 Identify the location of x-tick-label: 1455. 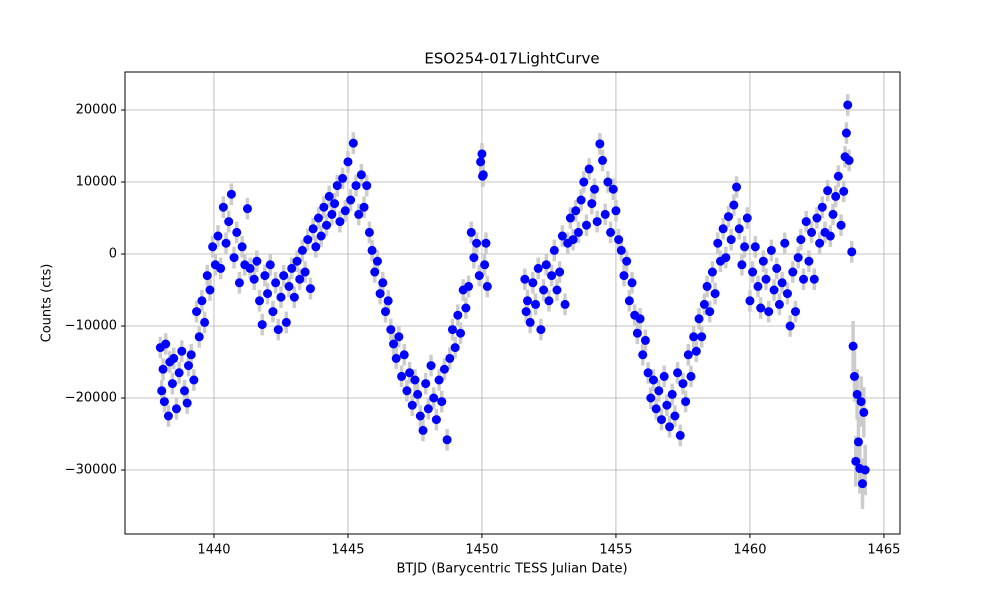
(615, 550).